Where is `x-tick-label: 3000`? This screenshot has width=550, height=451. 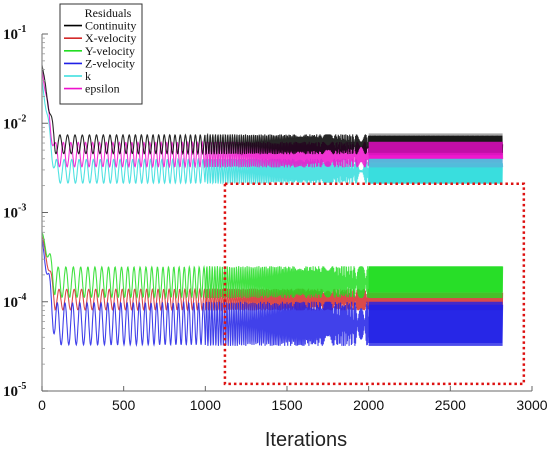
x-tick-label: 3000 is located at coordinates (531, 405).